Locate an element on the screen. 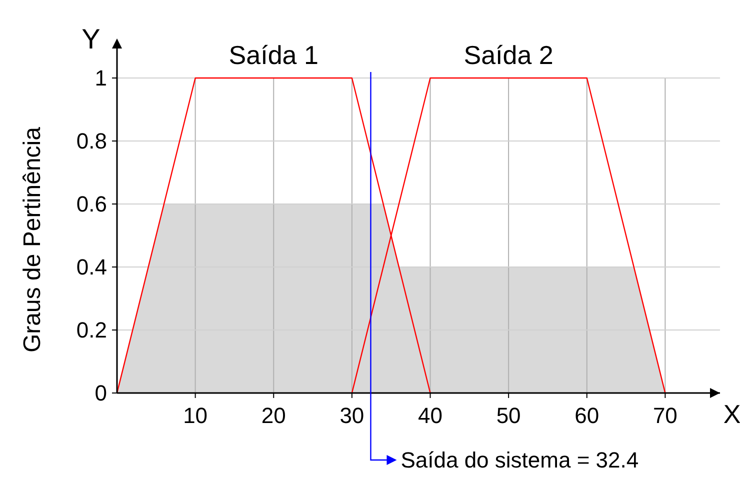 The image size is (740, 499). y-tick-label: 0.8 is located at coordinates (91, 141).